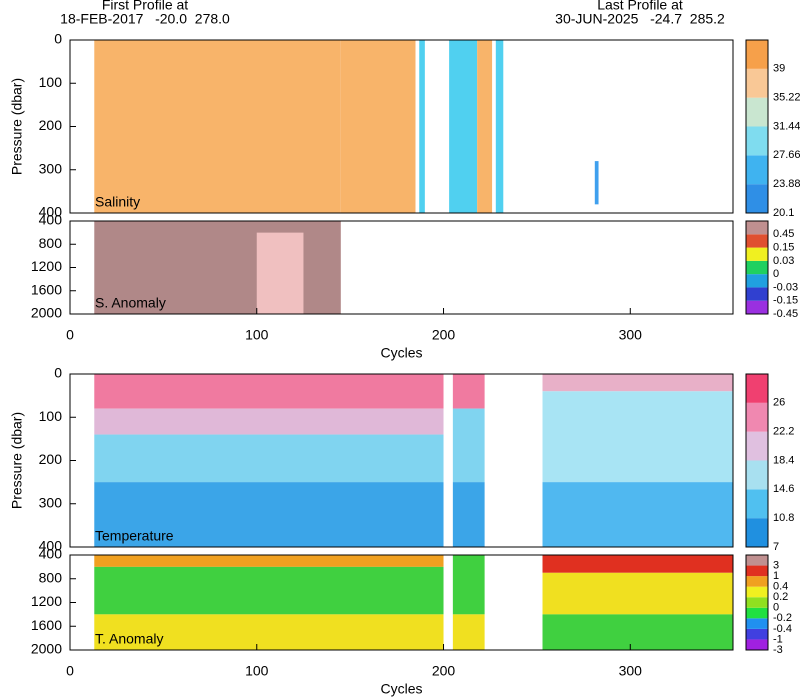 This screenshot has height=700, width=800. Describe the element at coordinates (785, 314) in the screenshot. I see `colorbar-label: -0.45` at that location.